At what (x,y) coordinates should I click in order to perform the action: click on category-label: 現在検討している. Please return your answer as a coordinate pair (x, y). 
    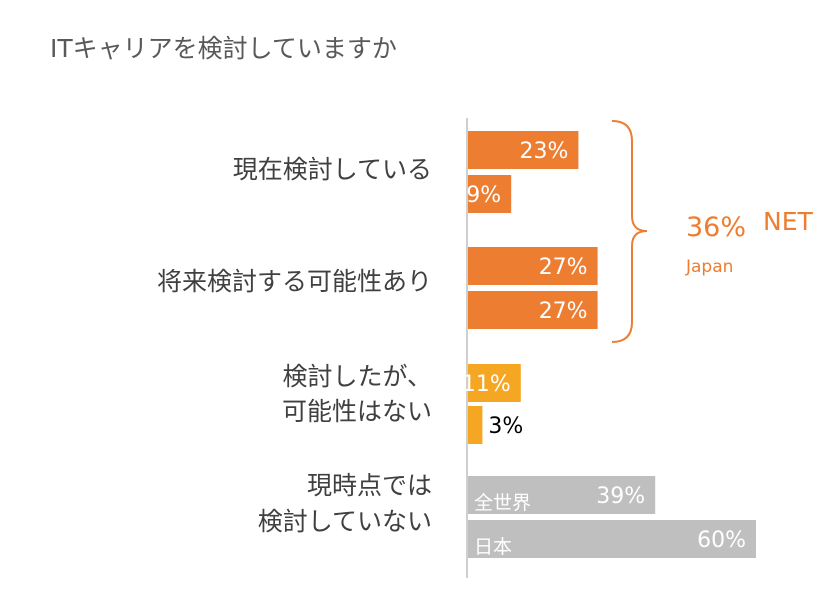
    Looking at the image, I should click on (332, 169).